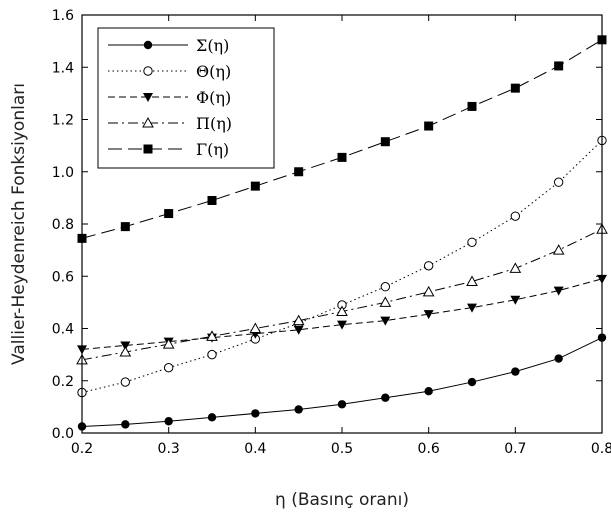 The image size is (611, 518). What do you see at coordinates (186, 98) in the screenshot?
I see `legend-box` at bounding box center [186, 98].